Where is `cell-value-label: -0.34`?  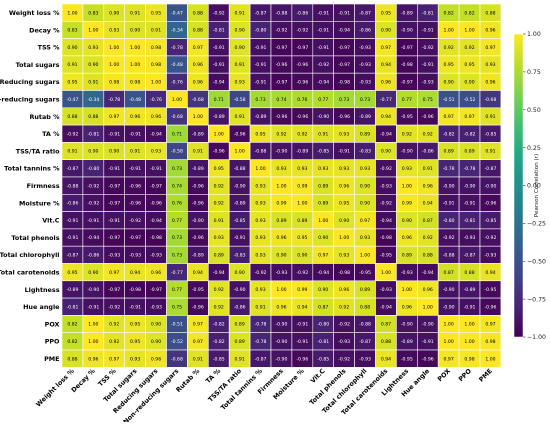 cell-value-label: -0.34 is located at coordinates (177, 31).